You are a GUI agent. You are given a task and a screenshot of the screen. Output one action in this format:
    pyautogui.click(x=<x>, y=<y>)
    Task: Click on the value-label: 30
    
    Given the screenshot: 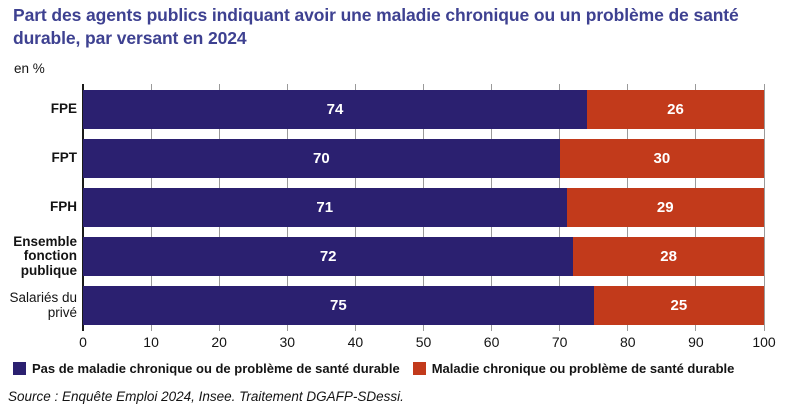 What is the action you would take?
    pyautogui.click(x=662, y=158)
    